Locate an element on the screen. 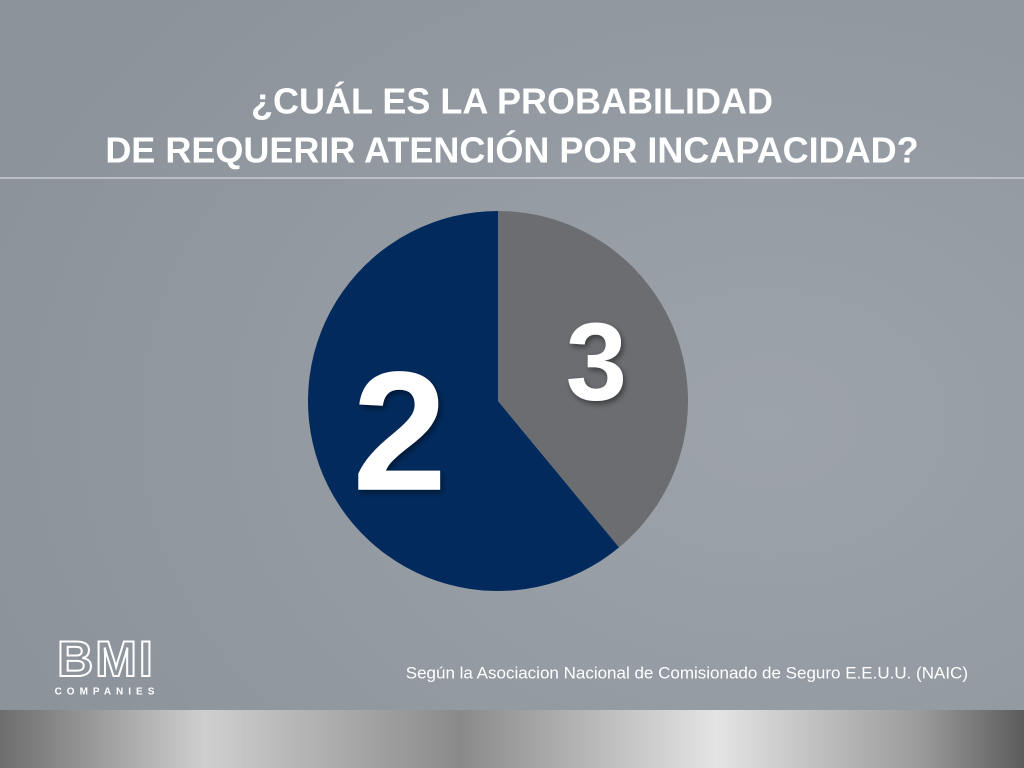 The height and width of the screenshot is (768, 1024). footer-band is located at coordinates (512, 739).